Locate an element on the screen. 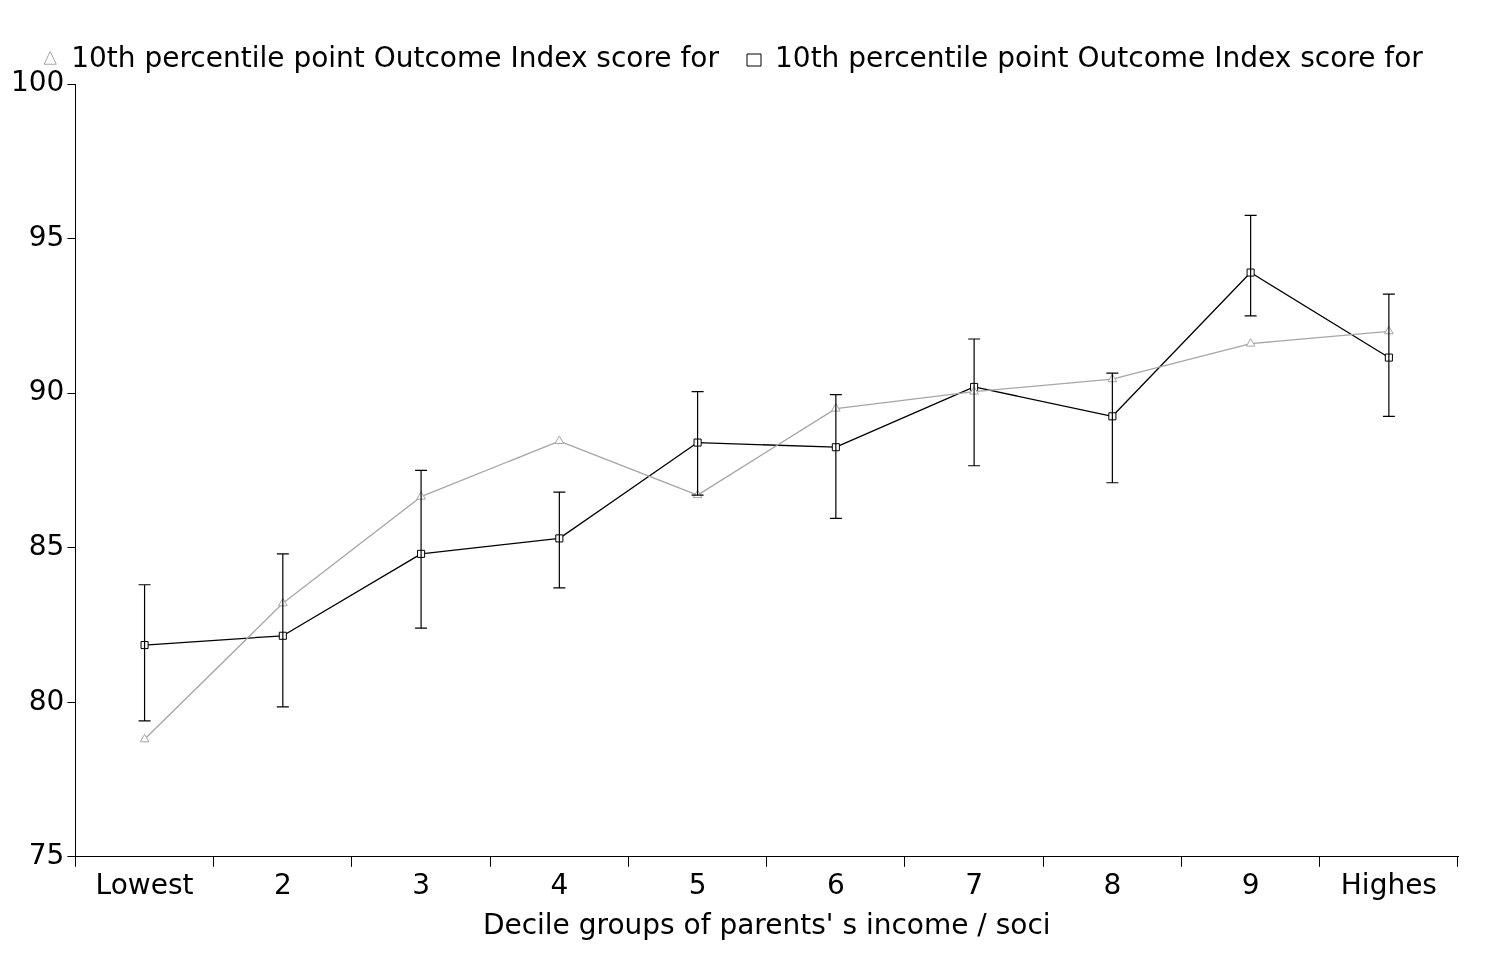 This screenshot has width=1488, height=958. x-tick-label: 3 is located at coordinates (421, 884).